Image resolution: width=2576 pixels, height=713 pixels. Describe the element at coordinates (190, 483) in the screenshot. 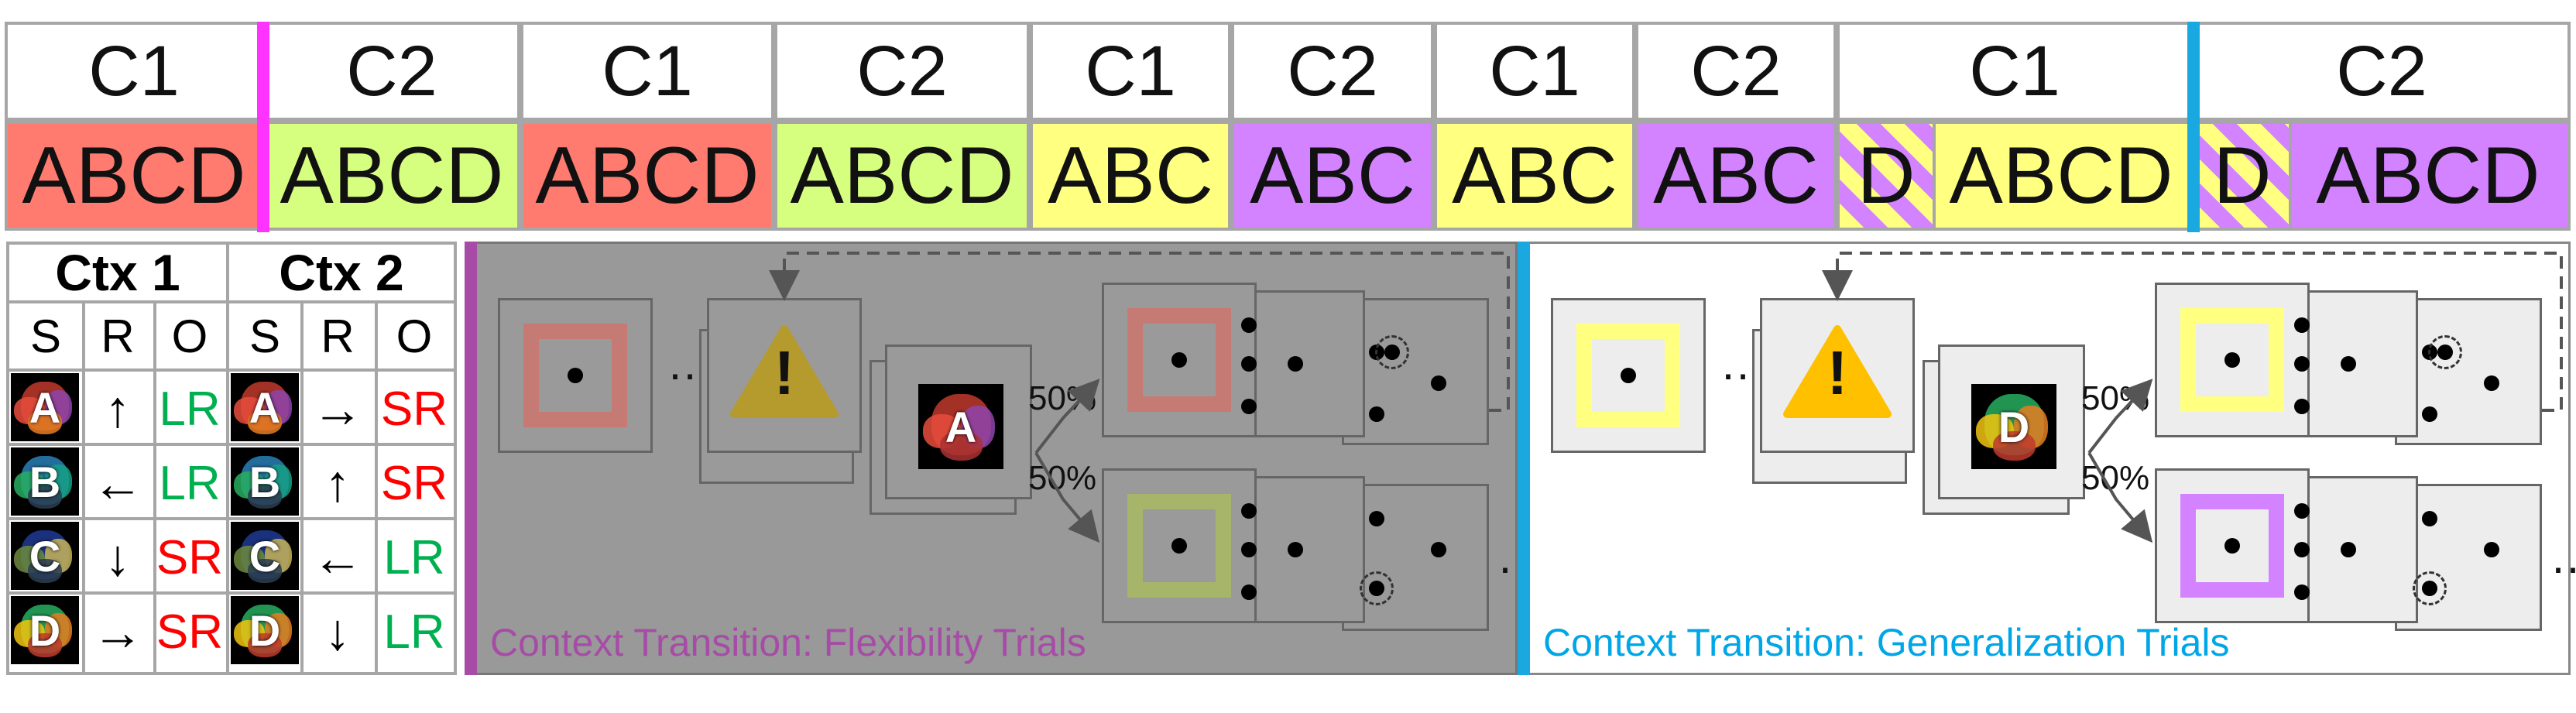

I see `ctx1-outcome: LR` at that location.